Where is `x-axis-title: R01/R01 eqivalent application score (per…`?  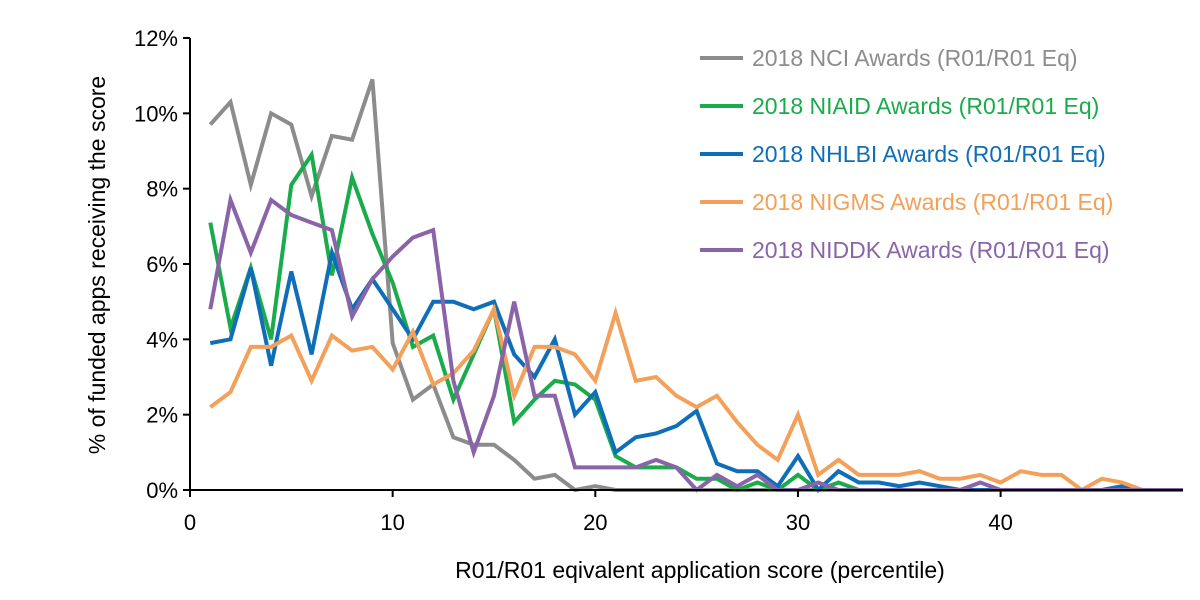 x-axis-title: R01/R01 eqivalent application score (per… is located at coordinates (700, 570).